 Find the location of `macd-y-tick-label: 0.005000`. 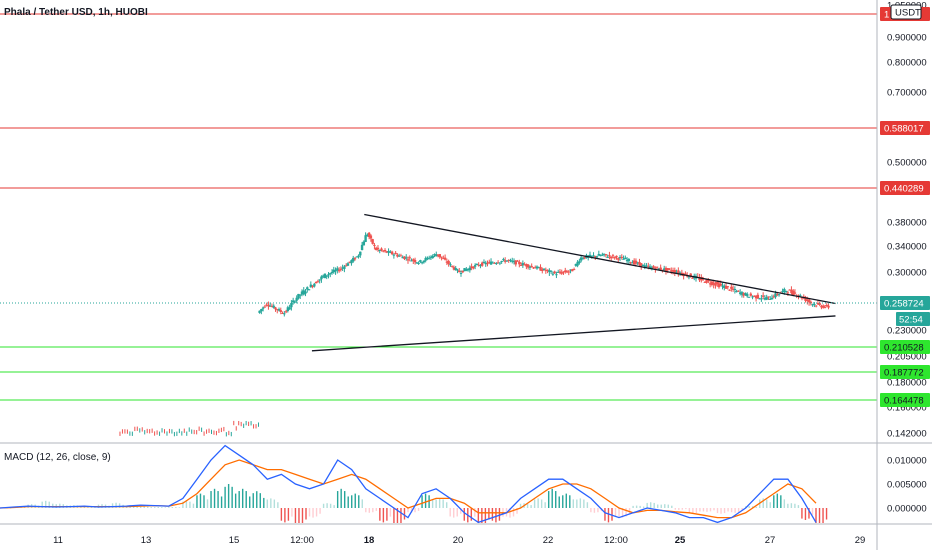

macd-y-tick-label: 0.005000 is located at coordinates (907, 485).